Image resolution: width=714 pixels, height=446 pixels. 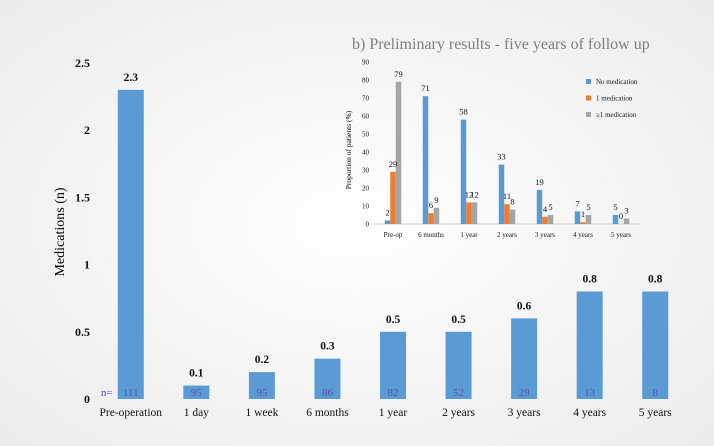 What do you see at coordinates (507, 152) in the screenshot?
I see `inset-bars` at bounding box center [507, 152].